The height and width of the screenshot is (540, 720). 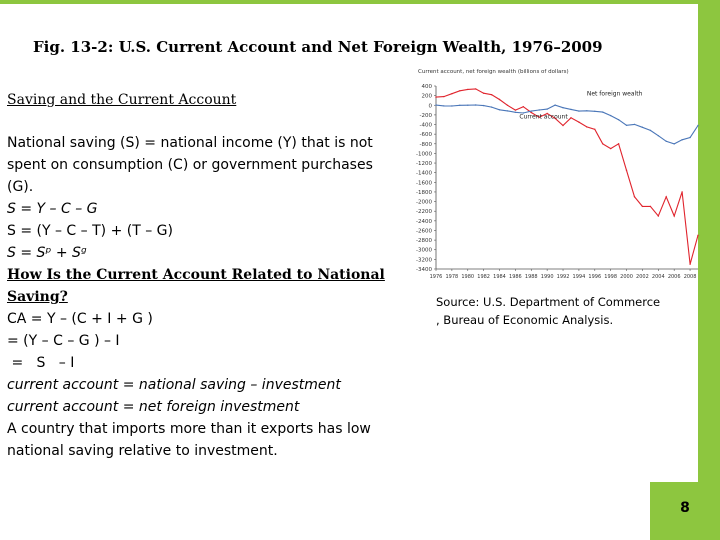 What do you see at coordinates (525, 320) in the screenshot?
I see `source-line: , Bureau of Economic Analysis.` at bounding box center [525, 320].